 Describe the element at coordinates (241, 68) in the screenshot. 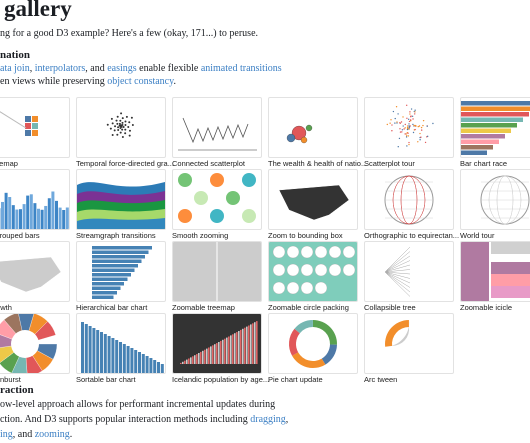

I see `link: animated transitions` at that location.